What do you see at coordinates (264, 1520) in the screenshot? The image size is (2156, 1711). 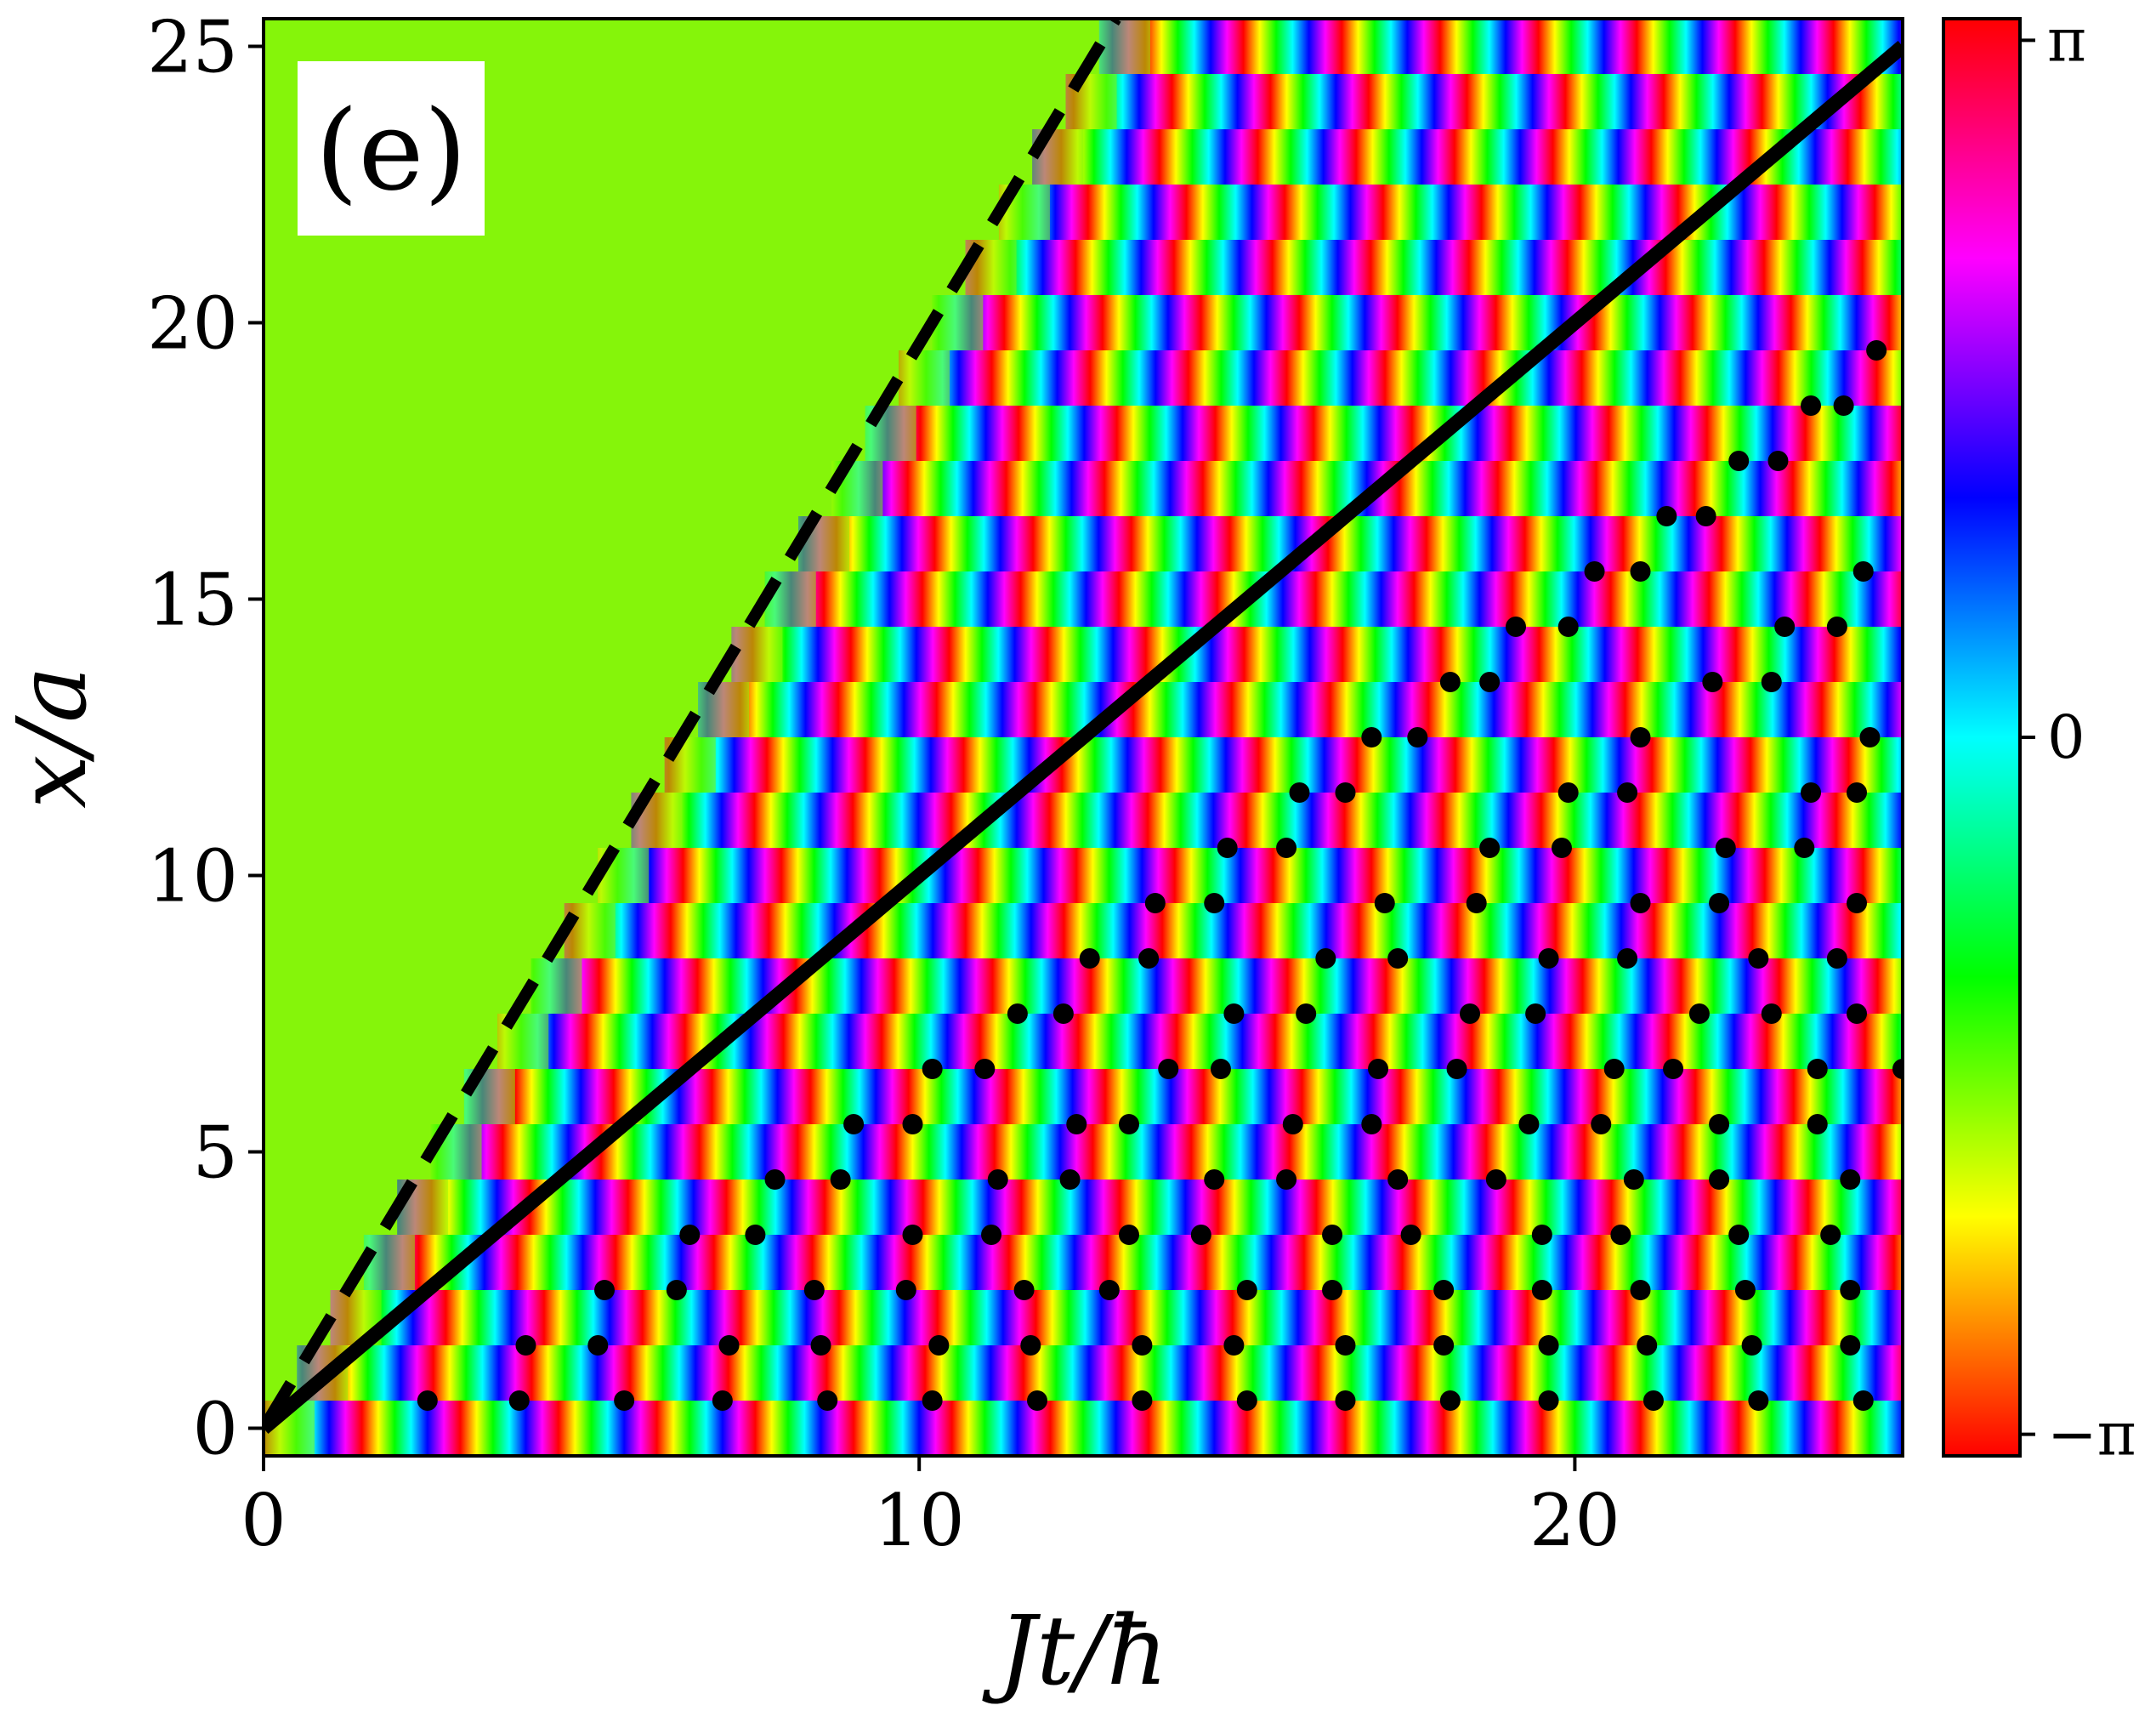 I see `x-tick-label: 0` at bounding box center [264, 1520].